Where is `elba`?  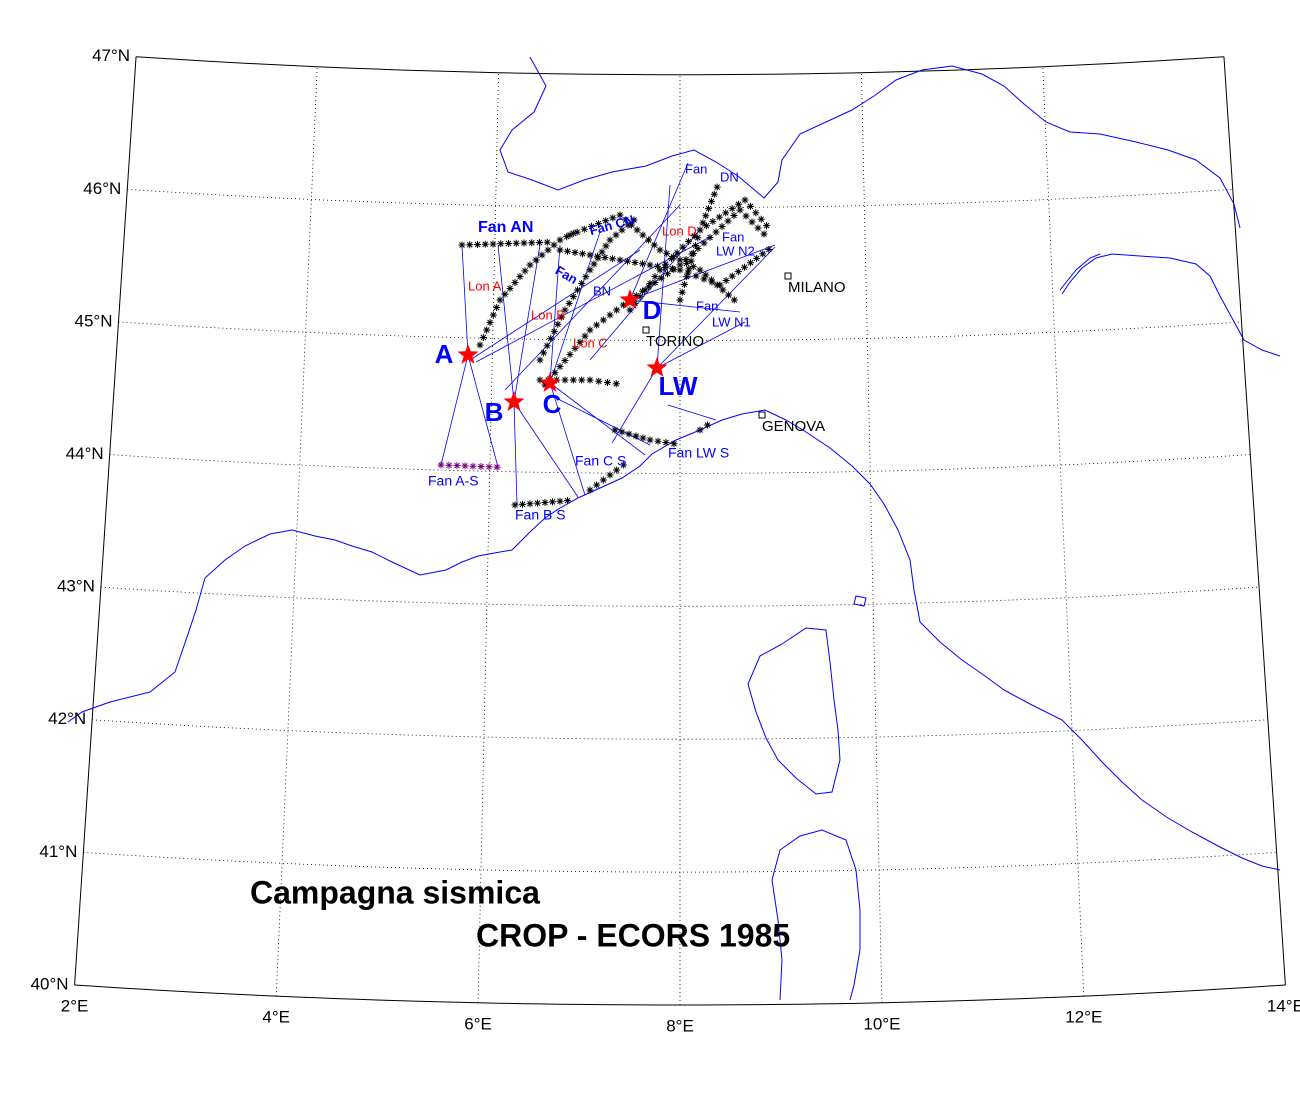
elba is located at coordinates (860, 601).